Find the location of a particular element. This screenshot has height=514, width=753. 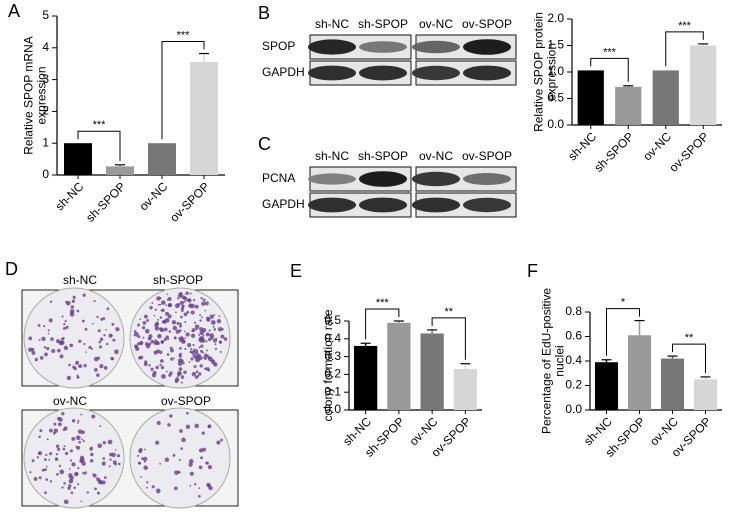

y-tick-label: 2.0 is located at coordinates (555, 18).